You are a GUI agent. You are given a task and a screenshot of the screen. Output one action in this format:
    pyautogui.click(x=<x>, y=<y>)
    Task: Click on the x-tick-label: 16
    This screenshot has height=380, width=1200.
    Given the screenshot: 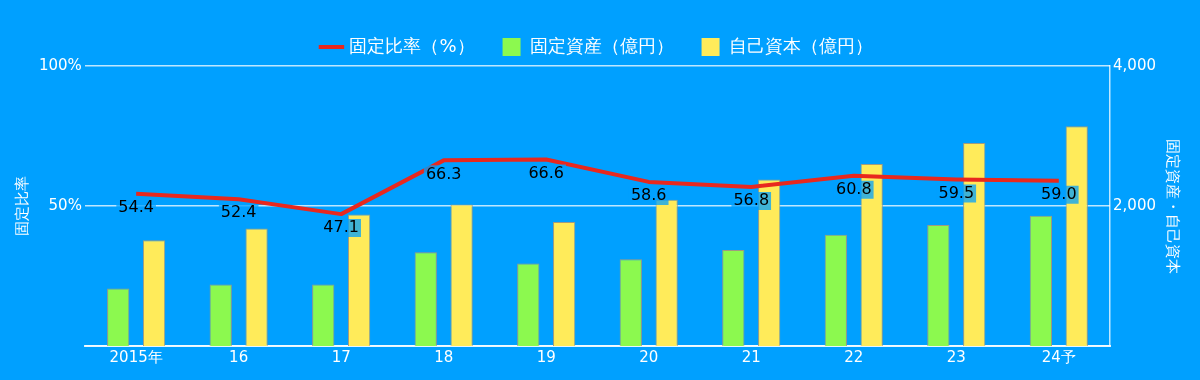 What is the action you would take?
    pyautogui.click(x=239, y=356)
    